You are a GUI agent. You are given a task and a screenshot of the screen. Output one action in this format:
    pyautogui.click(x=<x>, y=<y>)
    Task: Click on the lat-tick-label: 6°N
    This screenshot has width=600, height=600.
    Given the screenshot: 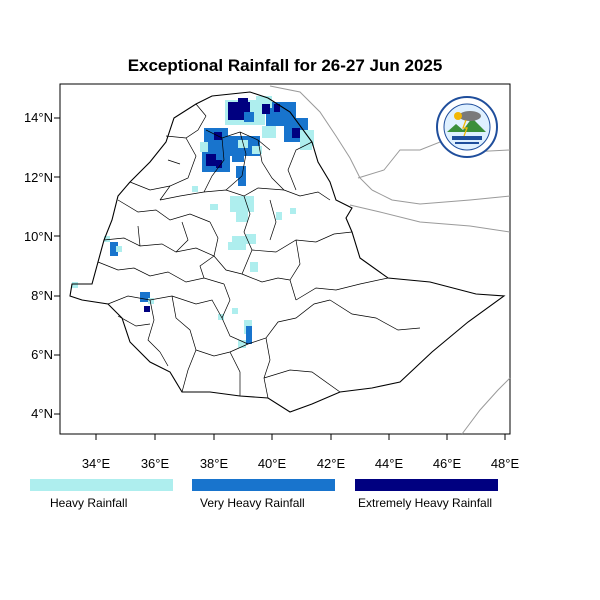 What is the action you would take?
    pyautogui.click(x=42, y=354)
    